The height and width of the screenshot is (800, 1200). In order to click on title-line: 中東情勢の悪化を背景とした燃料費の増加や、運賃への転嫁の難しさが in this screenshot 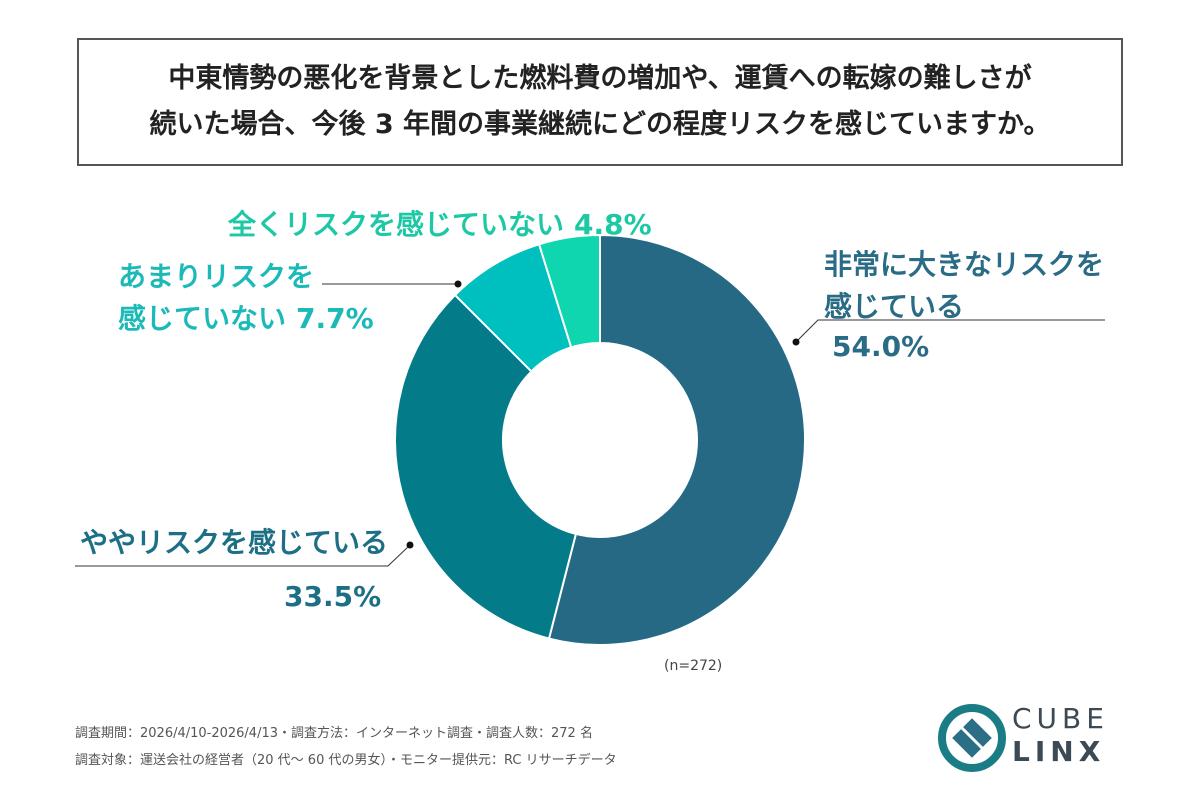, I will do `click(600, 78)`.